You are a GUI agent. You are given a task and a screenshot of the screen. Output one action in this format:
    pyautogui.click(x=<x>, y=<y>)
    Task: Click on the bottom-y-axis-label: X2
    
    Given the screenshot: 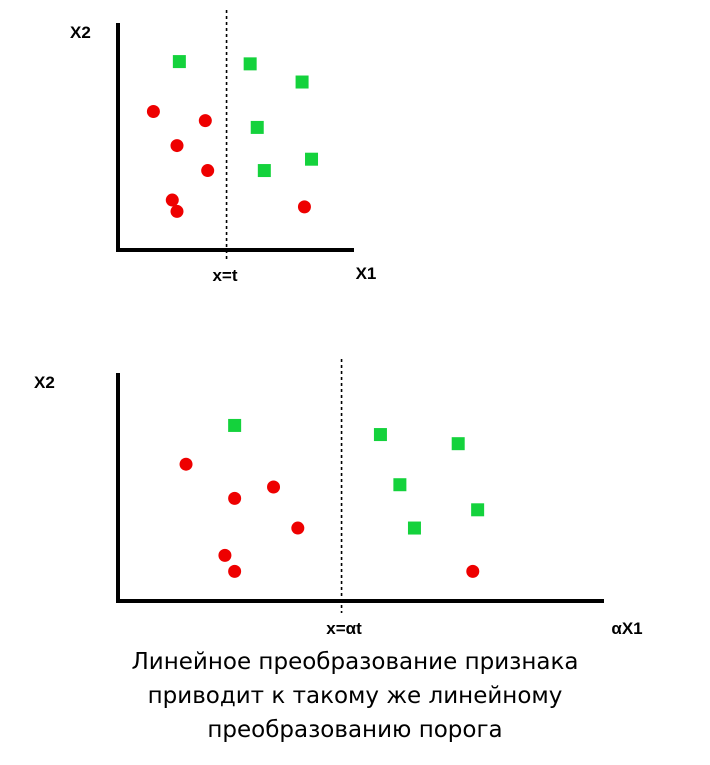 What is the action you would take?
    pyautogui.click(x=44, y=382)
    